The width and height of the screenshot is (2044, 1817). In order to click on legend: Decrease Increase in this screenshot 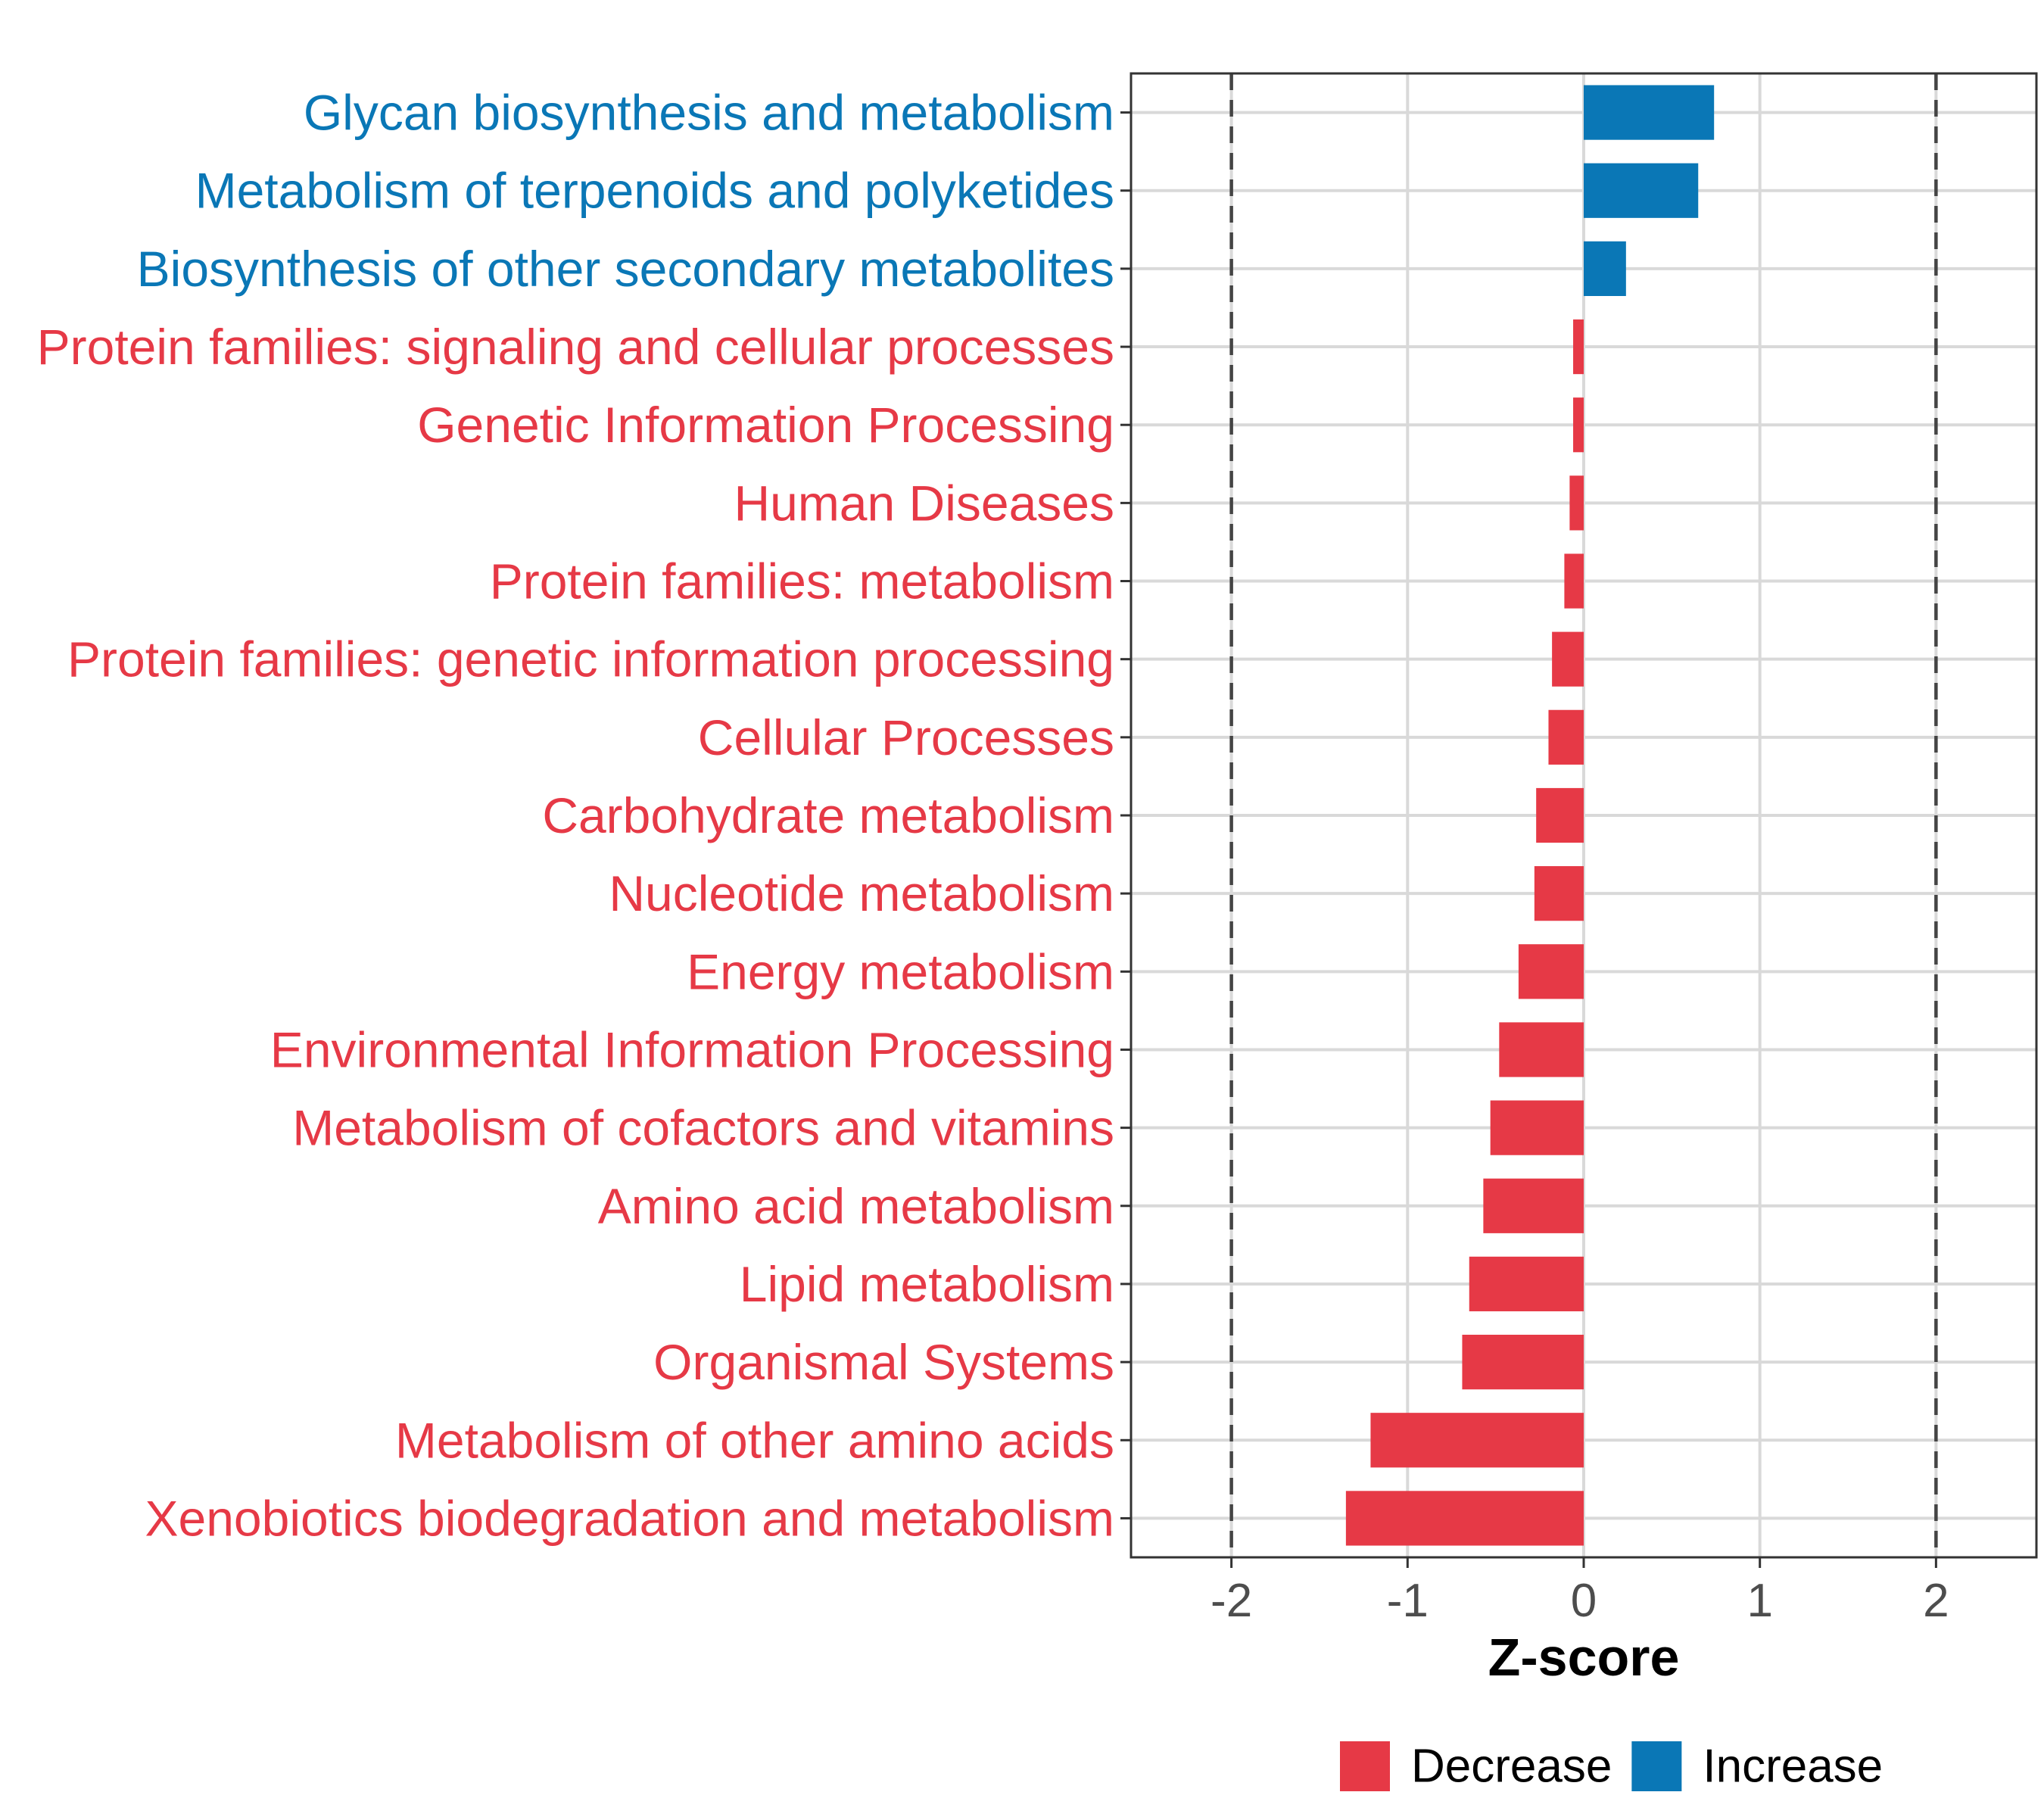, I will do `click(1611, 1767)`.